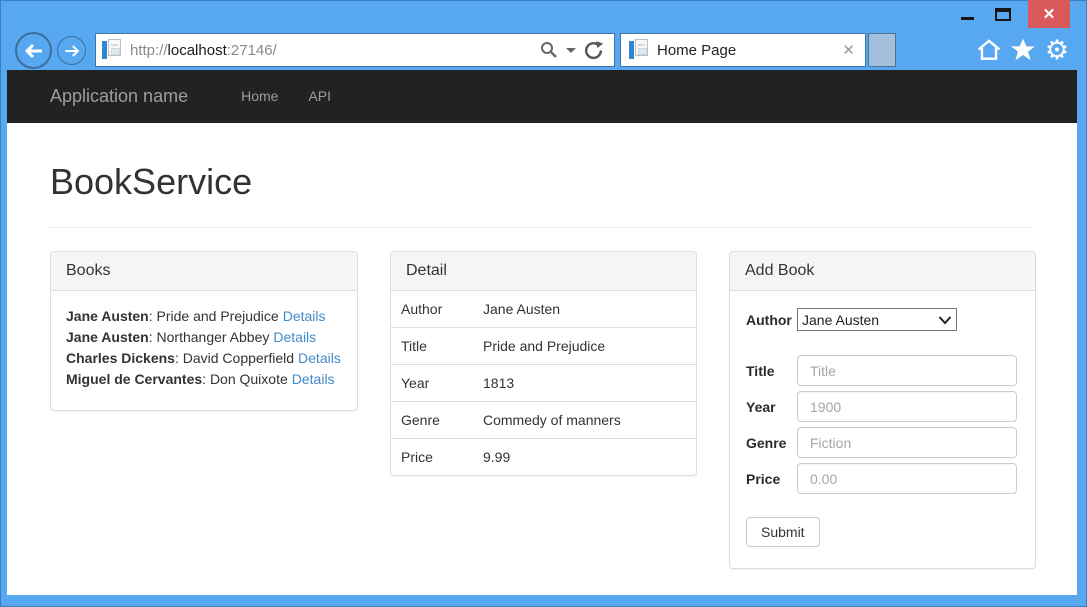 The image size is (1087, 607). Describe the element at coordinates (907, 370) in the screenshot. I see `title-input` at that location.